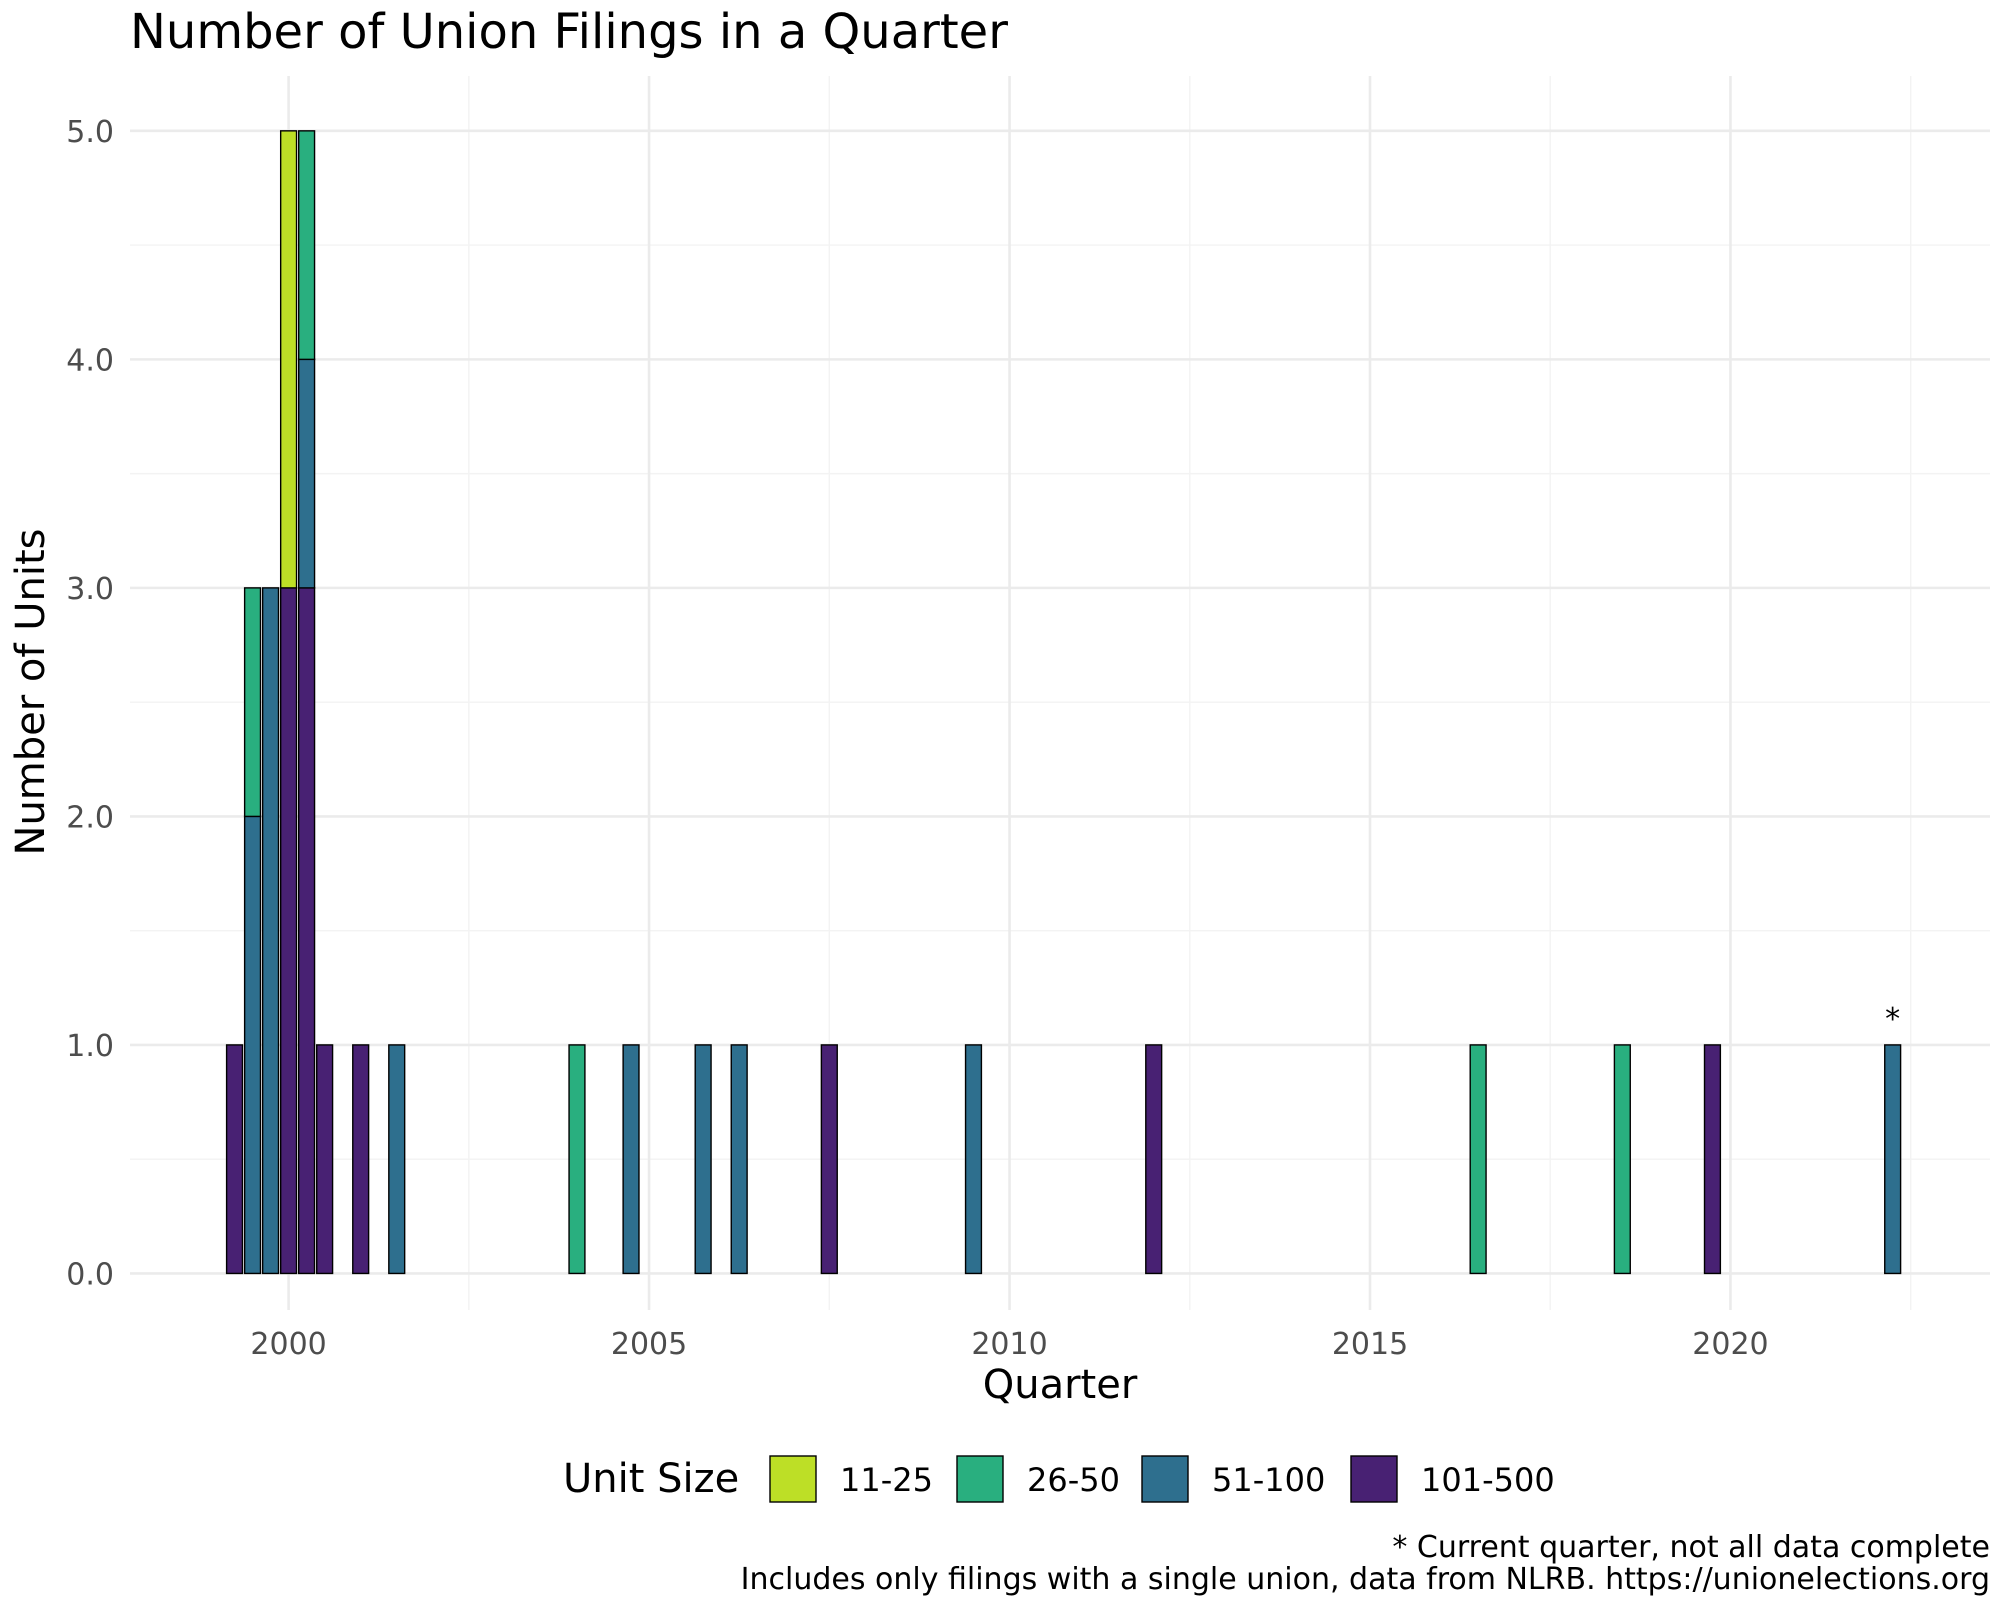 The width and height of the screenshot is (2000, 1600). What do you see at coordinates (31, 692) in the screenshot?
I see `y-axis-title: Number of Units` at bounding box center [31, 692].